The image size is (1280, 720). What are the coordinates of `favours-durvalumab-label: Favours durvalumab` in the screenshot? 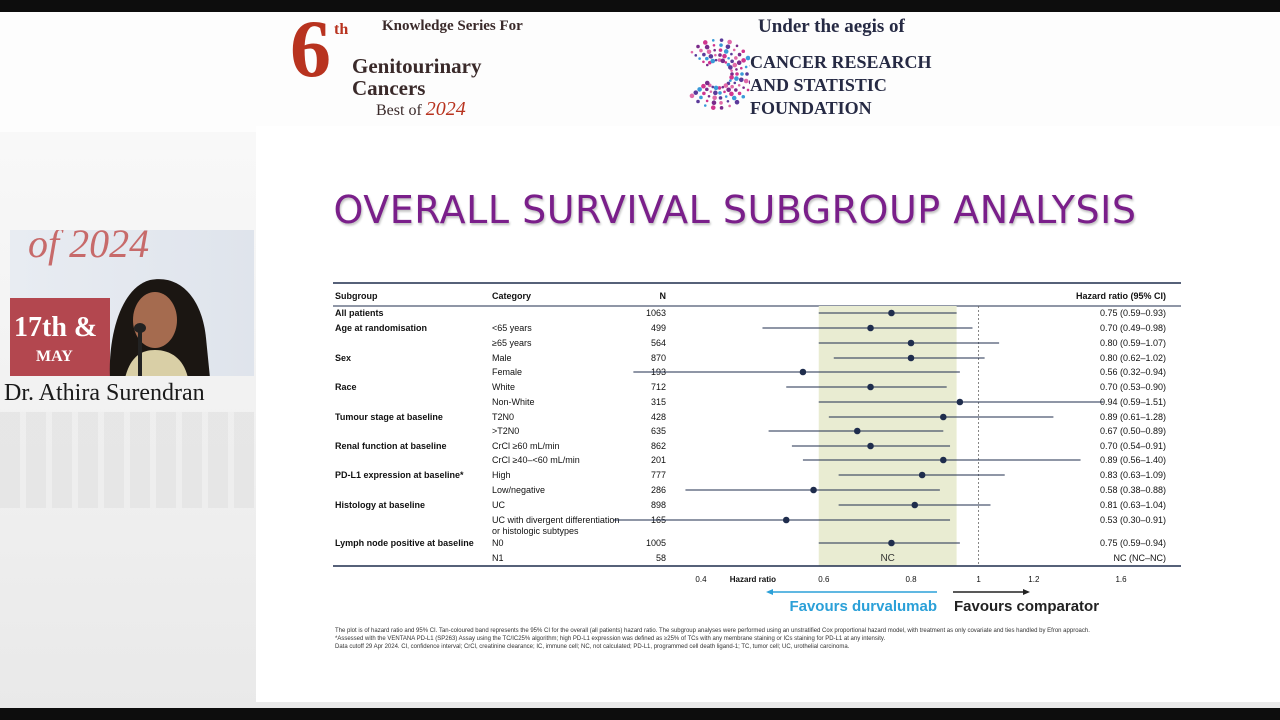 It's located at (863, 606).